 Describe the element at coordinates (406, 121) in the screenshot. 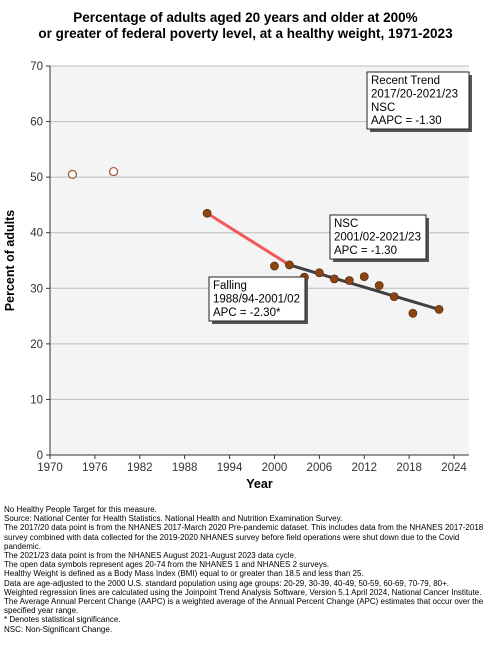

I see `annotation-1-line: AAPC = -1.30` at that location.